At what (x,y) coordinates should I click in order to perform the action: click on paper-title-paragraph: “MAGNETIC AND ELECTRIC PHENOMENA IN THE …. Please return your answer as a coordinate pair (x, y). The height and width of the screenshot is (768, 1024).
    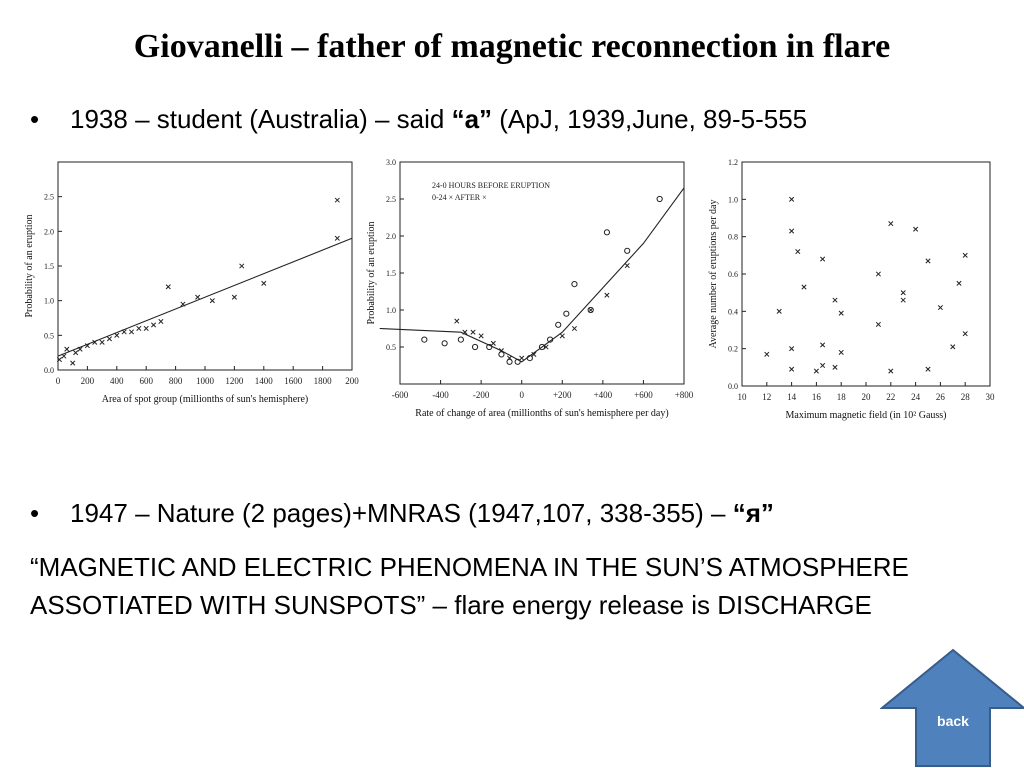
    Looking at the image, I should click on (469, 586).